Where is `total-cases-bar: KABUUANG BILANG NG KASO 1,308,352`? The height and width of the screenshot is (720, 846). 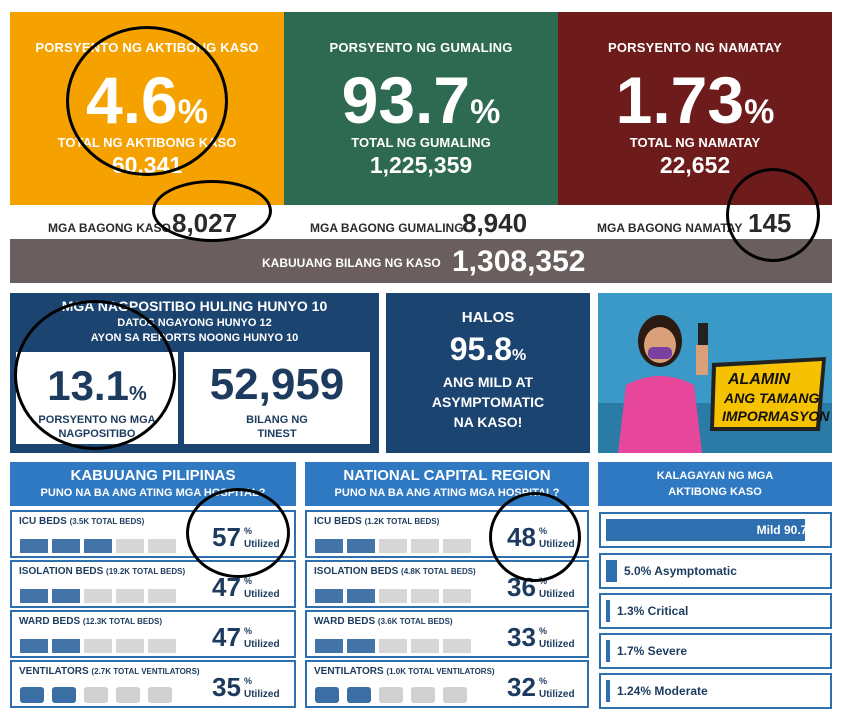
total-cases-bar: KABUUANG BILANG NG KASO 1,308,352 is located at coordinates (421, 261).